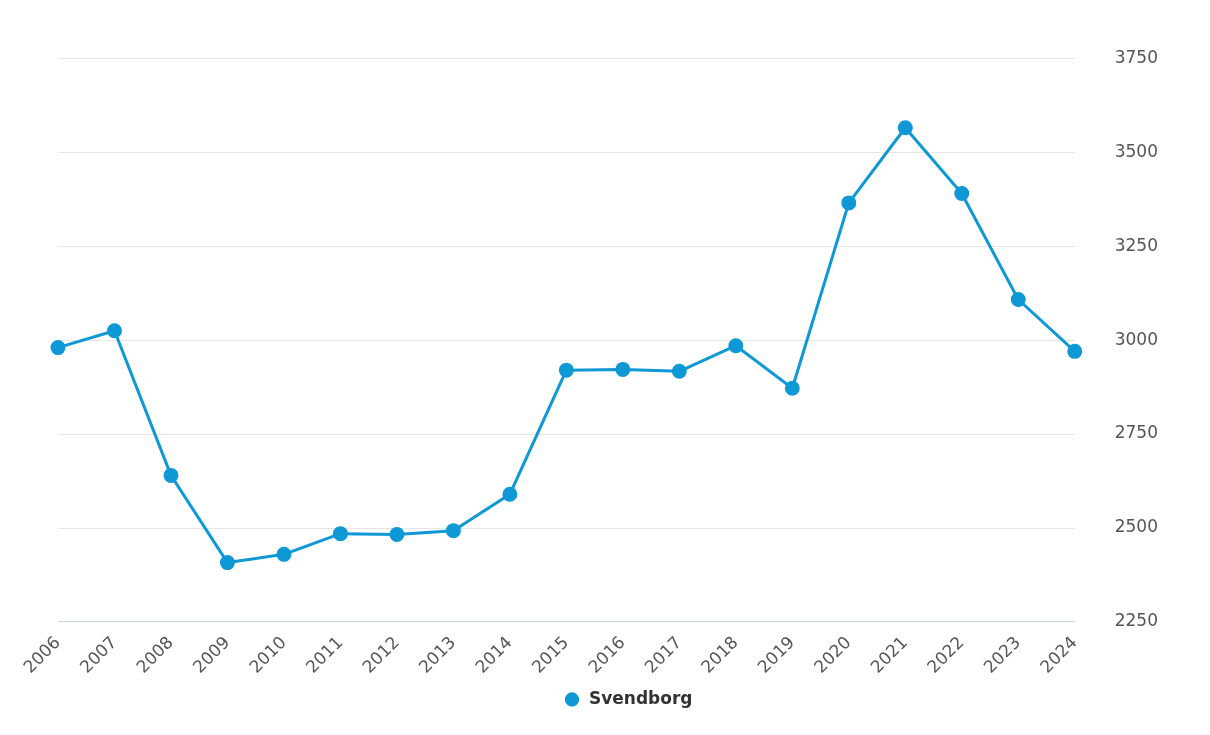 The image size is (1210, 735). I want to click on y-tick-label: 2250, so click(1136, 620).